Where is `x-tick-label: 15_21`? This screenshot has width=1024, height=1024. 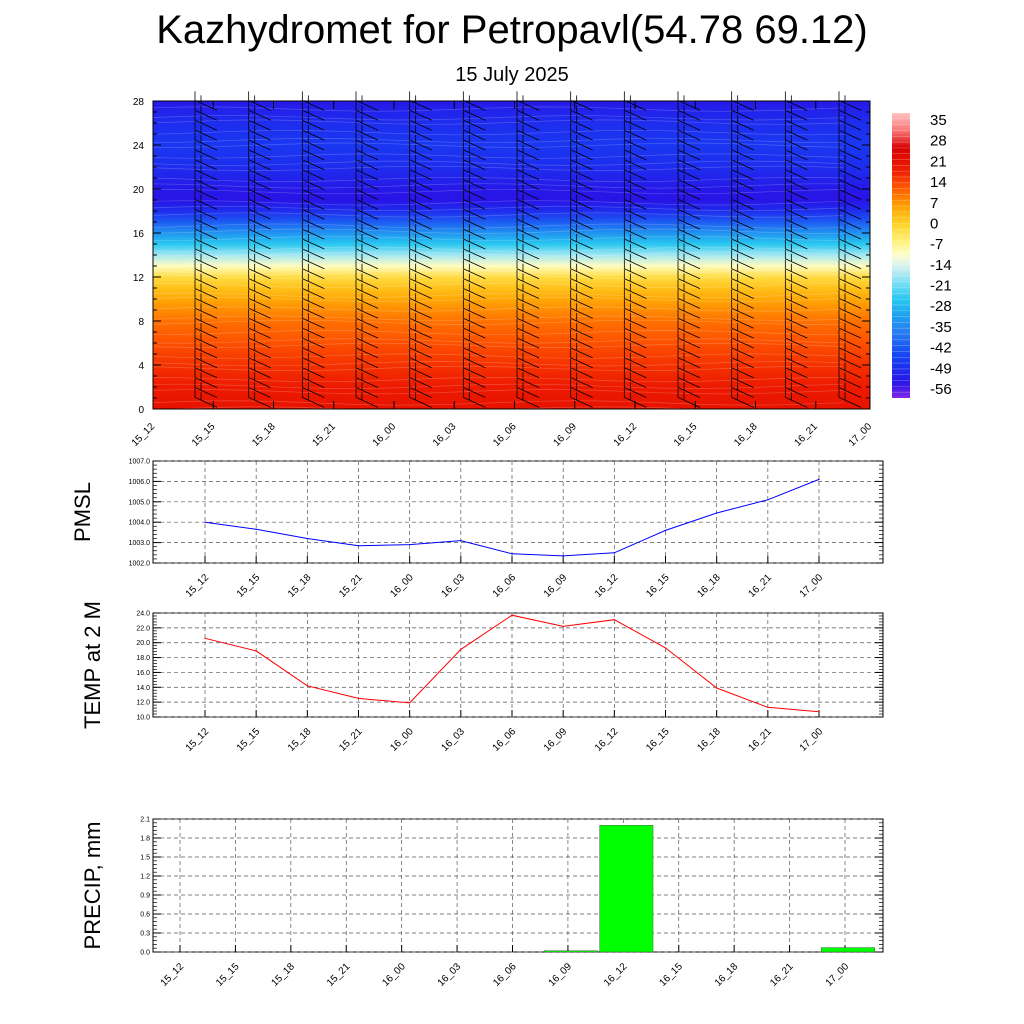 x-tick-label: 15_21 is located at coordinates (351, 740).